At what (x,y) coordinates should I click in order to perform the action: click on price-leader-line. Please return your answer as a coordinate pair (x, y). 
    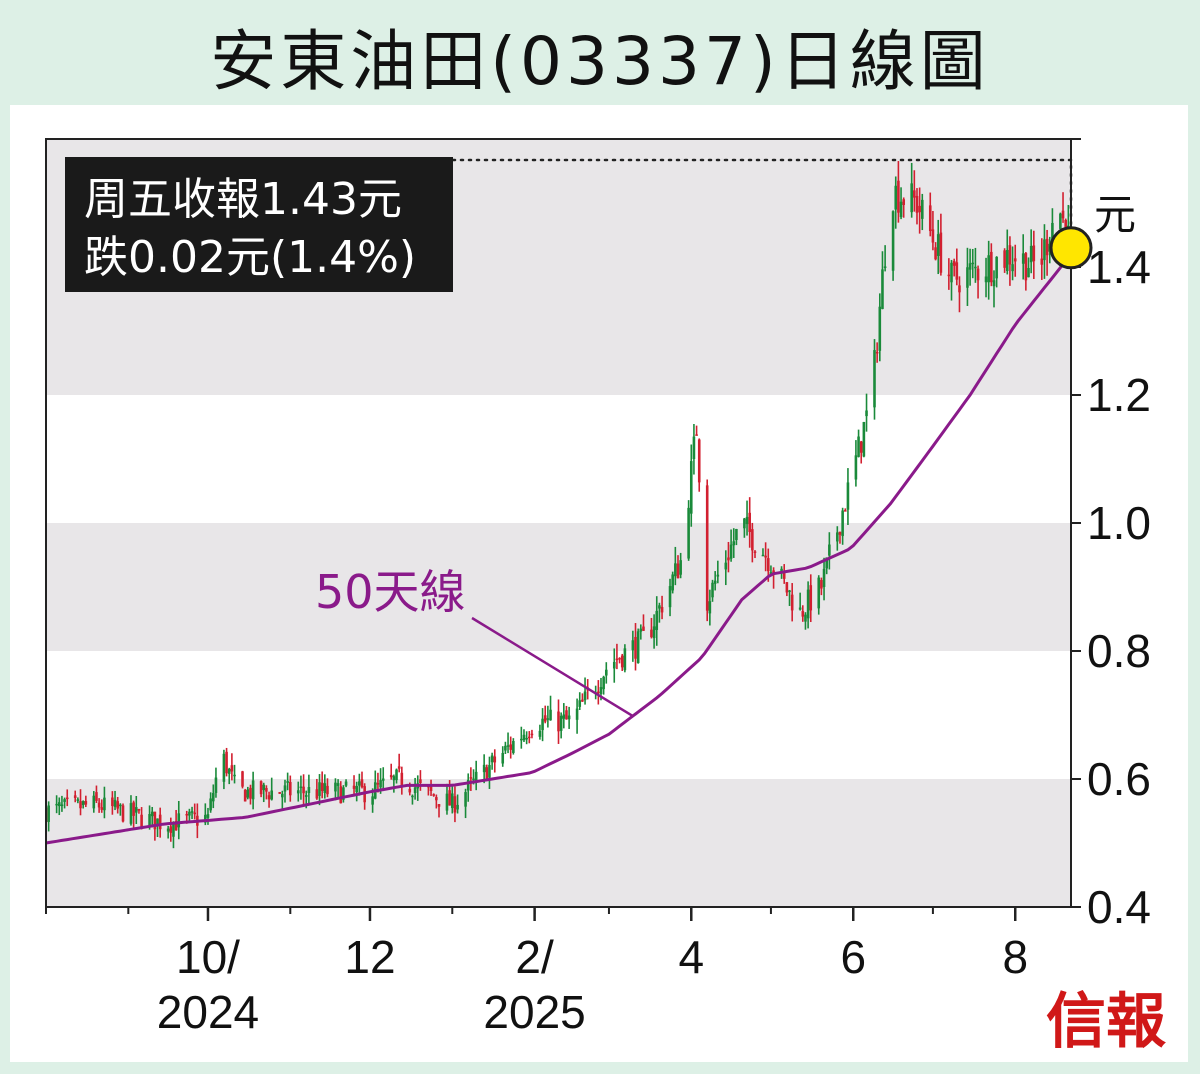
    Looking at the image, I should click on (762, 193).